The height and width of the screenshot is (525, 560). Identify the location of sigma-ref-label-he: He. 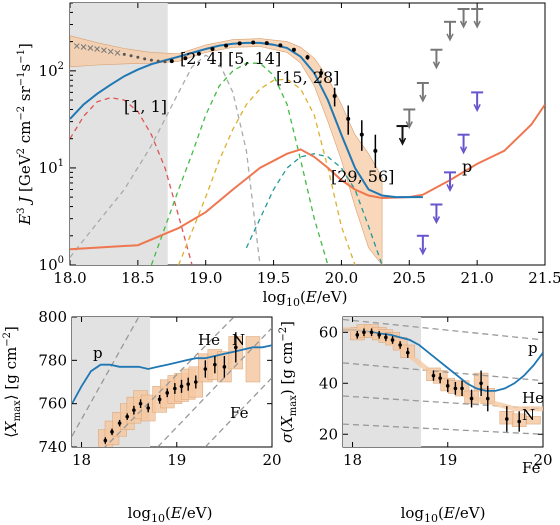
(533, 398).